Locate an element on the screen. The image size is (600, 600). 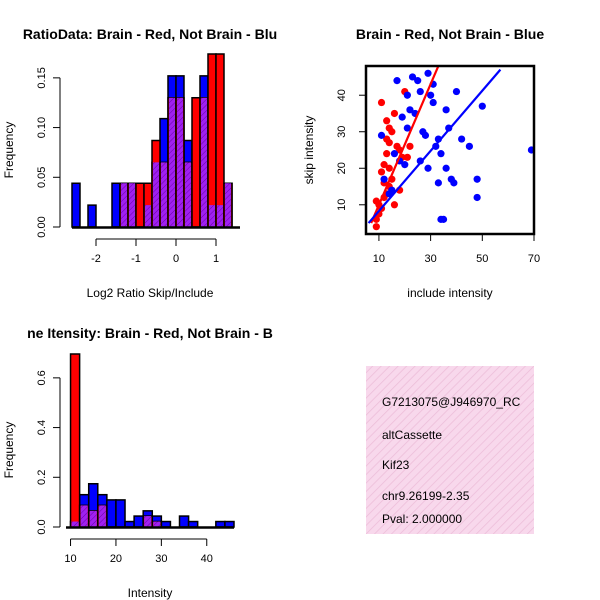
scatter-xtick-label-3: 70 is located at coordinates (534, 259).